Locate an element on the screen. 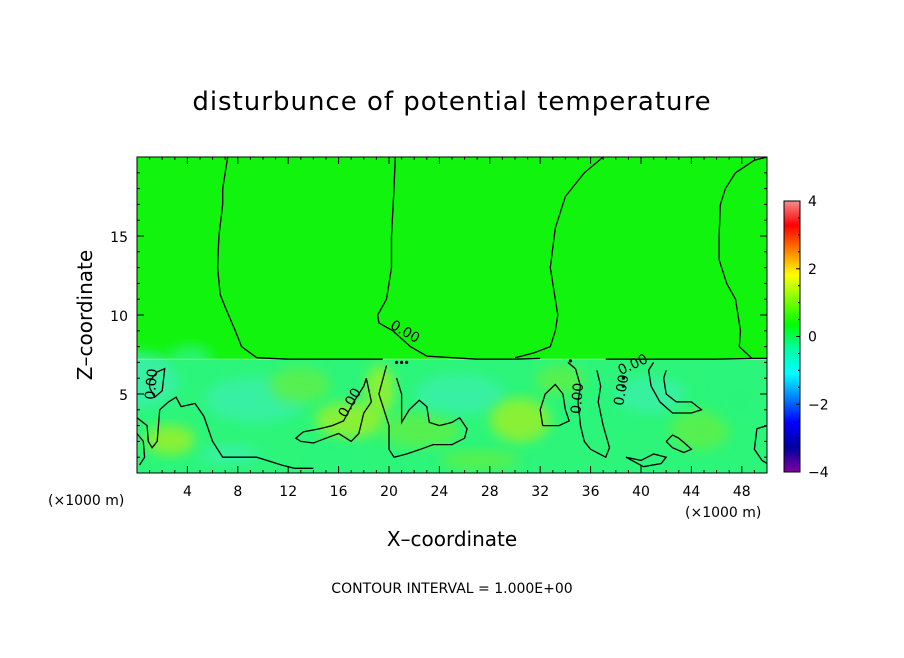  x-tick-label: 40 is located at coordinates (641, 492).